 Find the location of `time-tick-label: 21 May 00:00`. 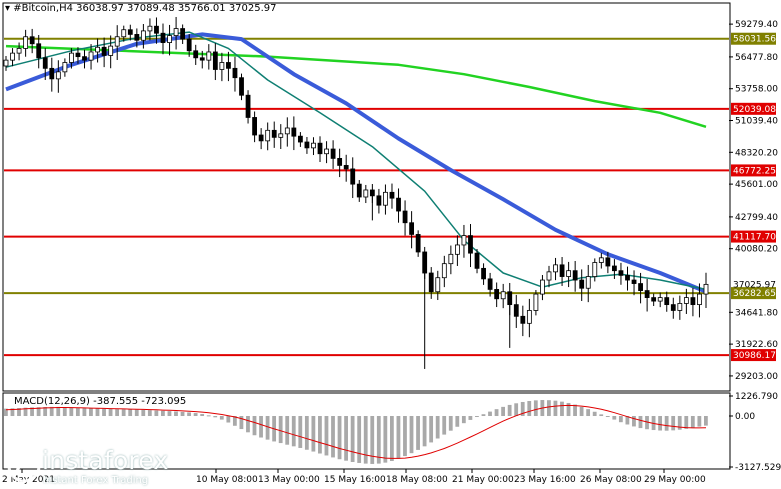

time-tick-label: 21 May 00:00 is located at coordinates (483, 480).